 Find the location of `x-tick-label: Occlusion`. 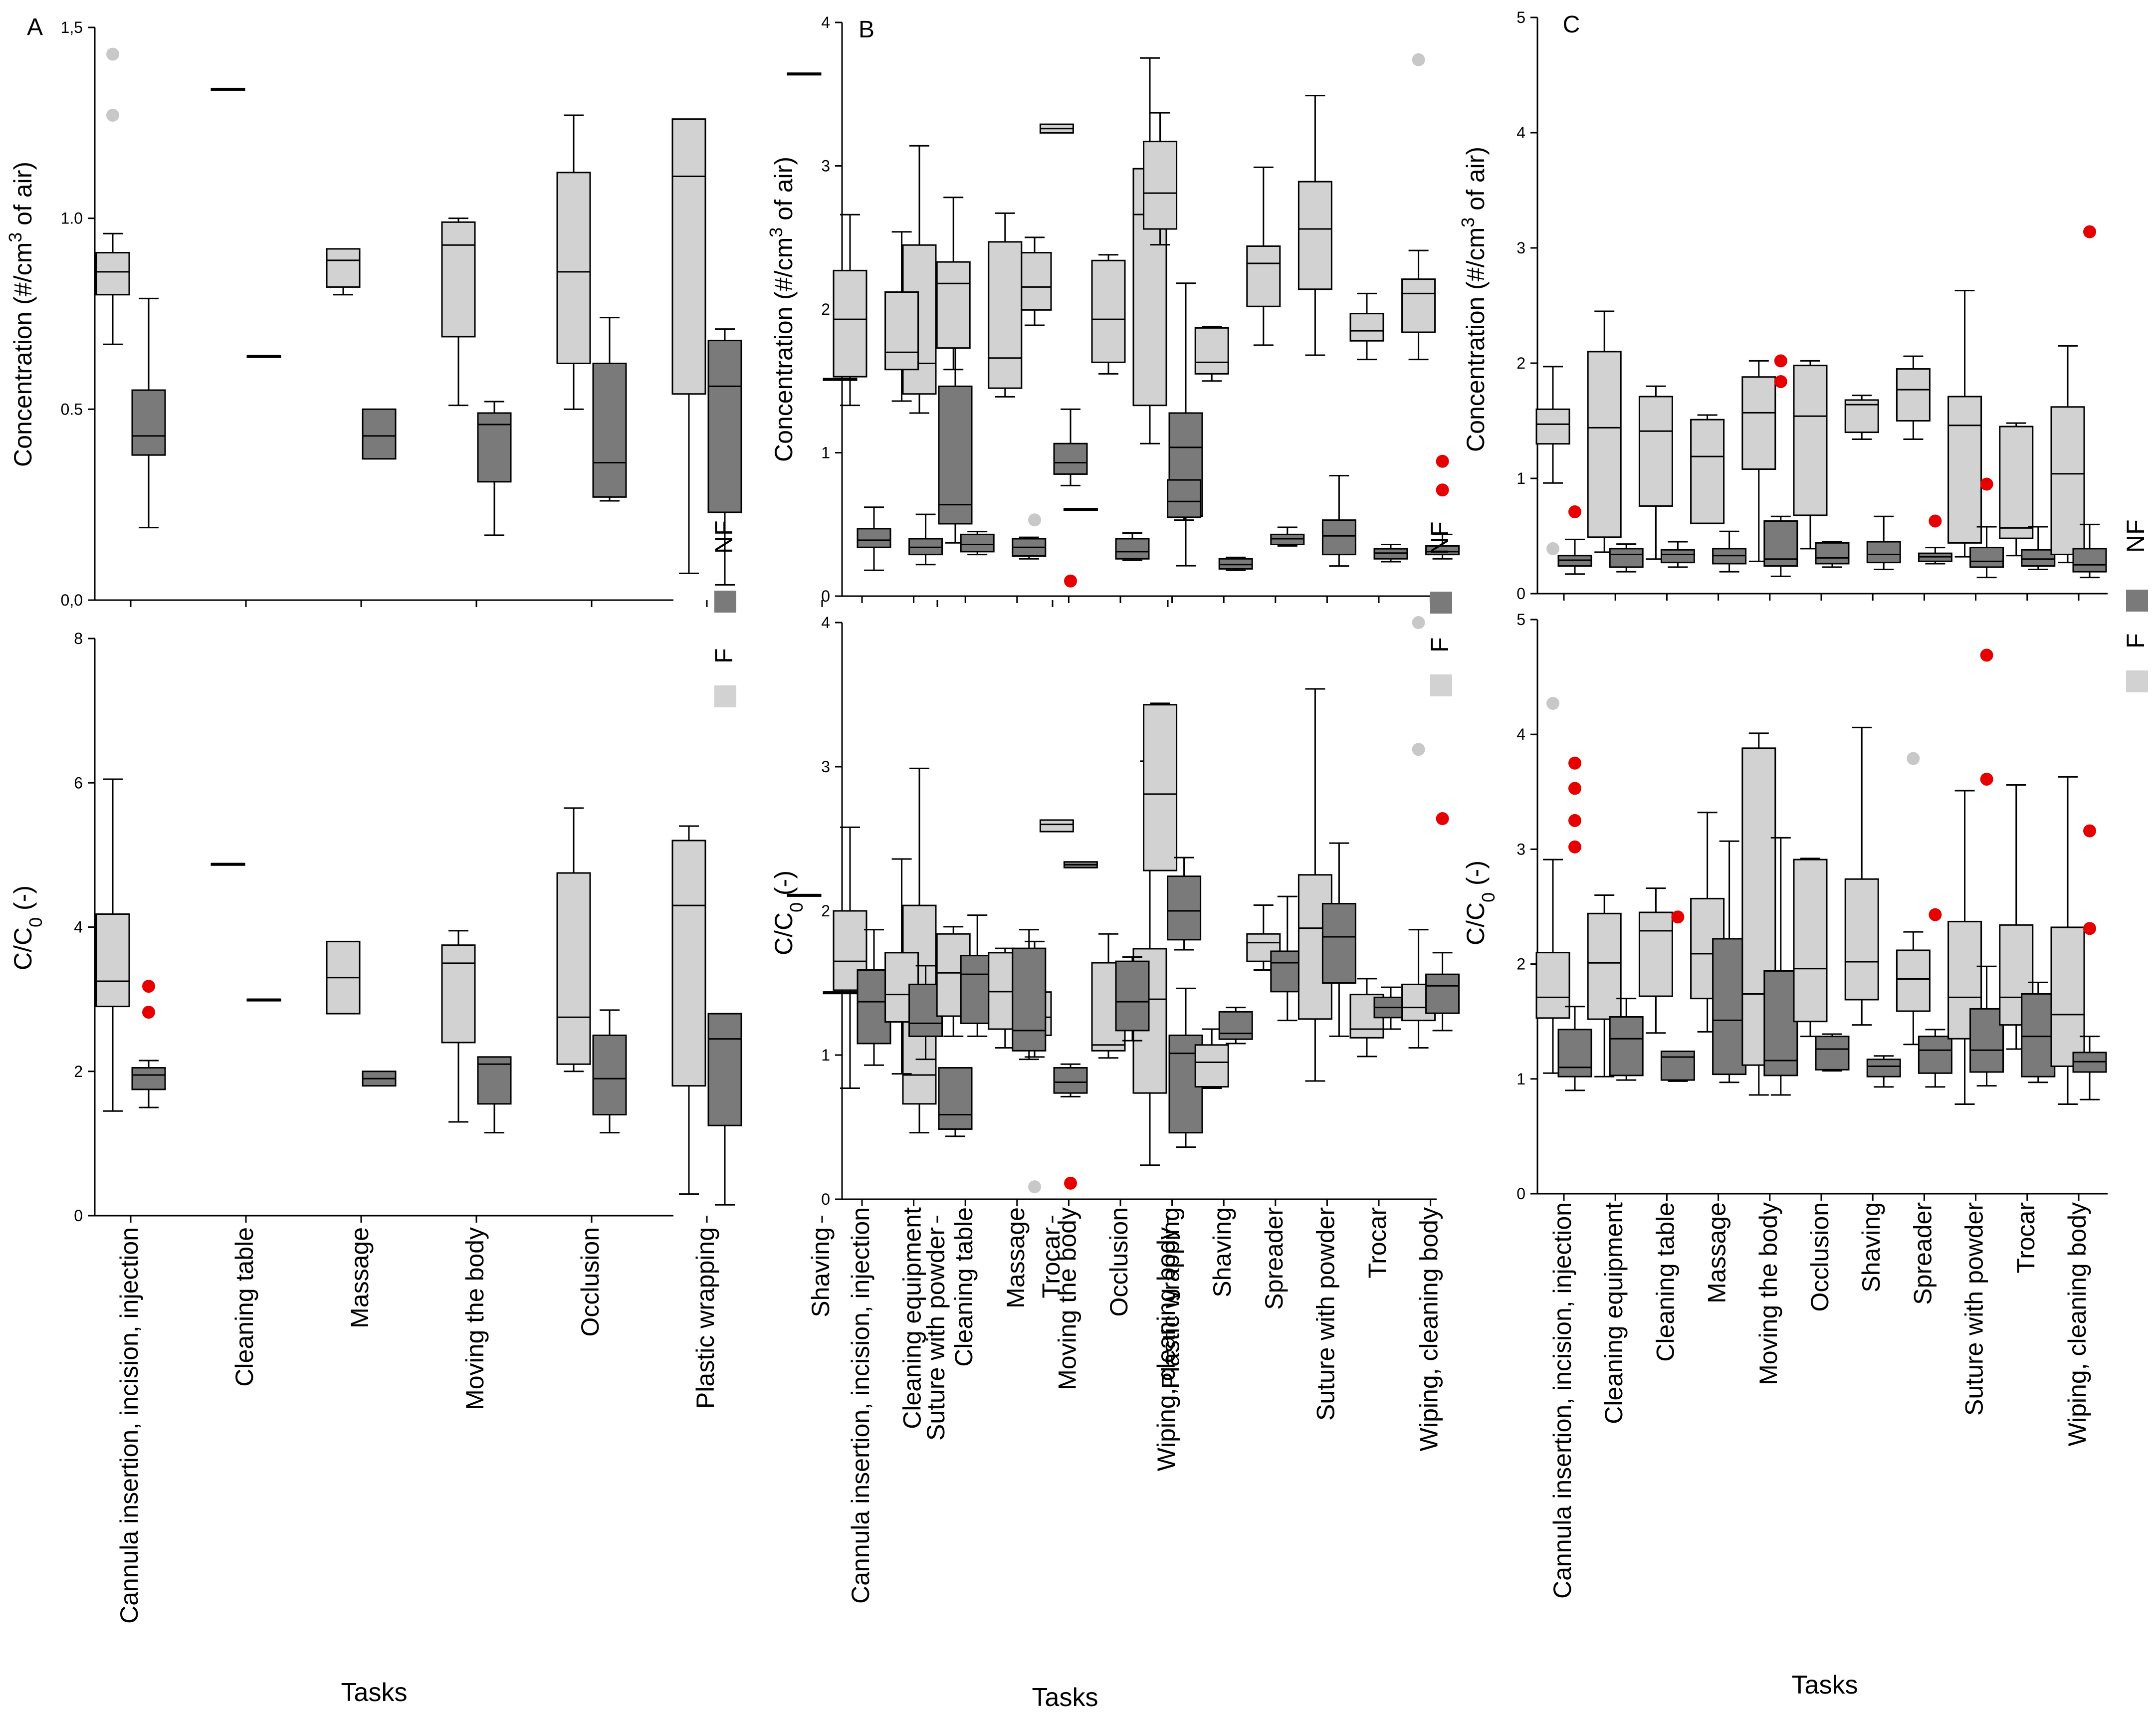

x-tick-label: Occlusion is located at coordinates (1119, 1262).